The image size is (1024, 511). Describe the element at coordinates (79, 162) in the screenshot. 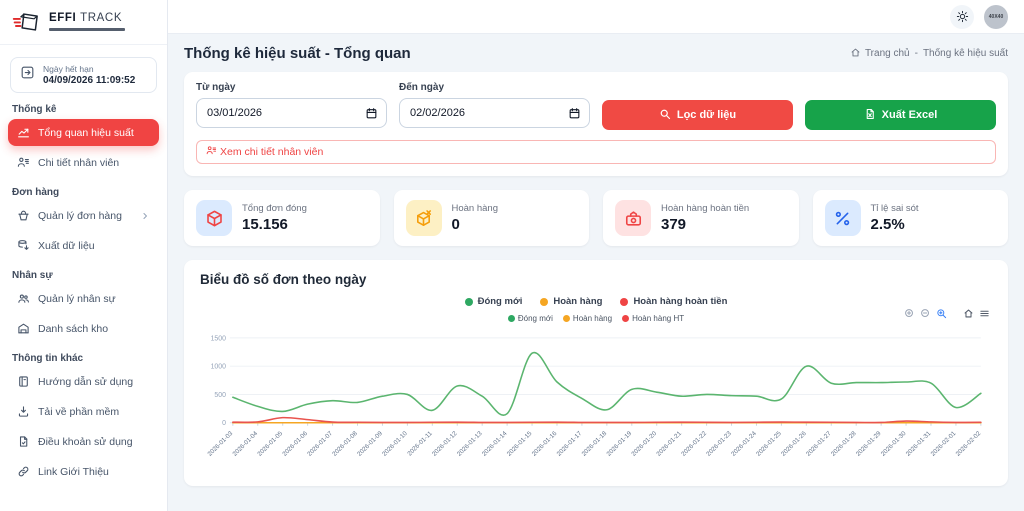

I see `sidebar-item-label: Chi tiết nhân viên` at that location.